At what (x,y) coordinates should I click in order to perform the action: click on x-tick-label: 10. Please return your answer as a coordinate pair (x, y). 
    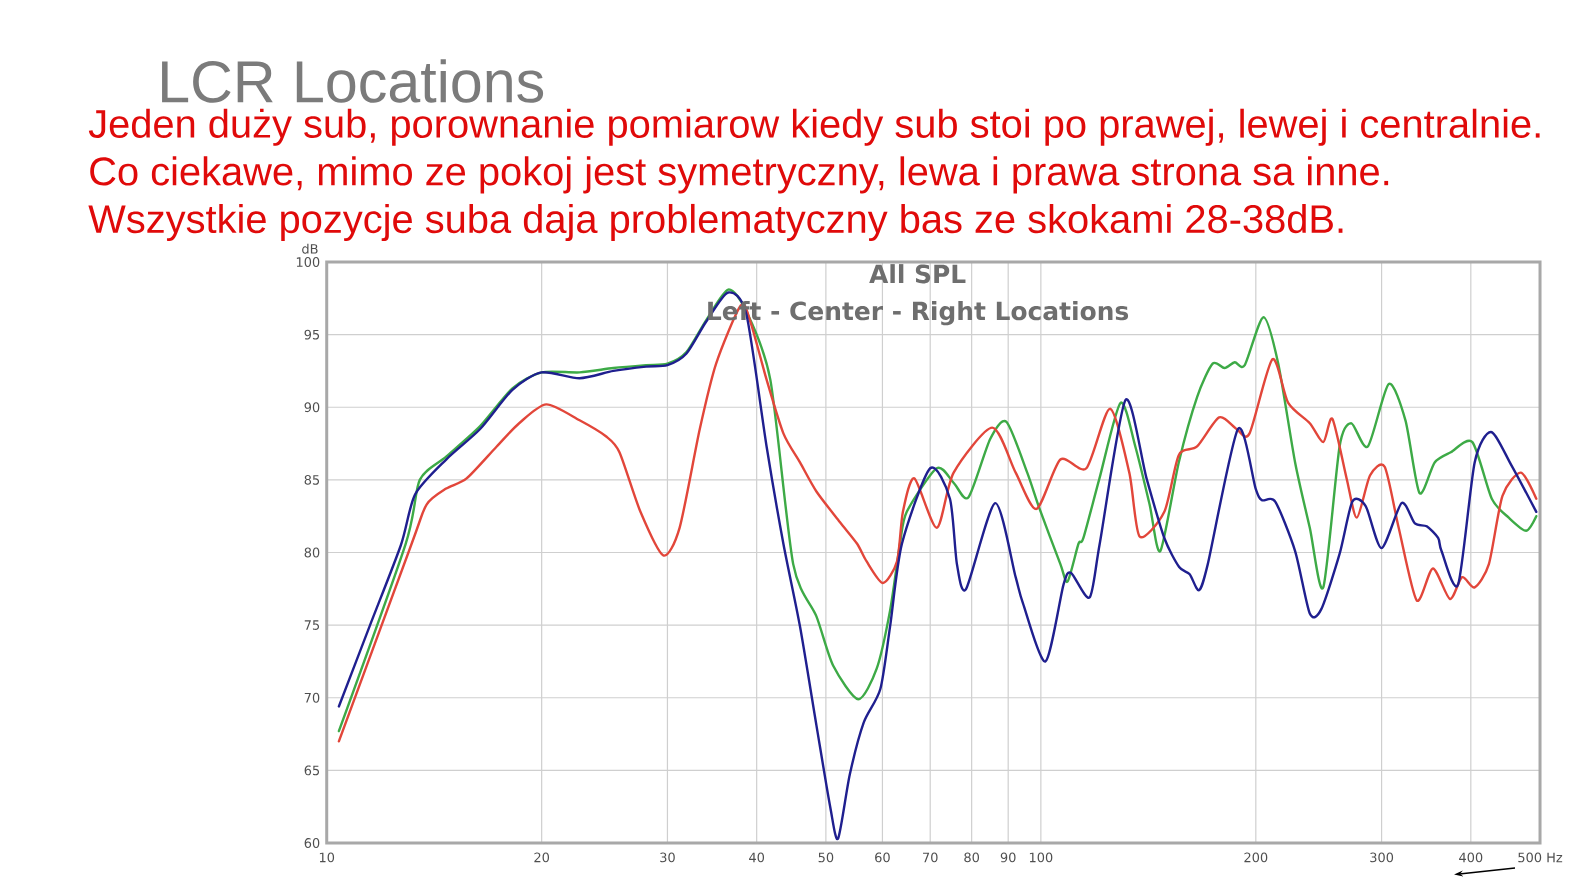
    Looking at the image, I should click on (327, 857).